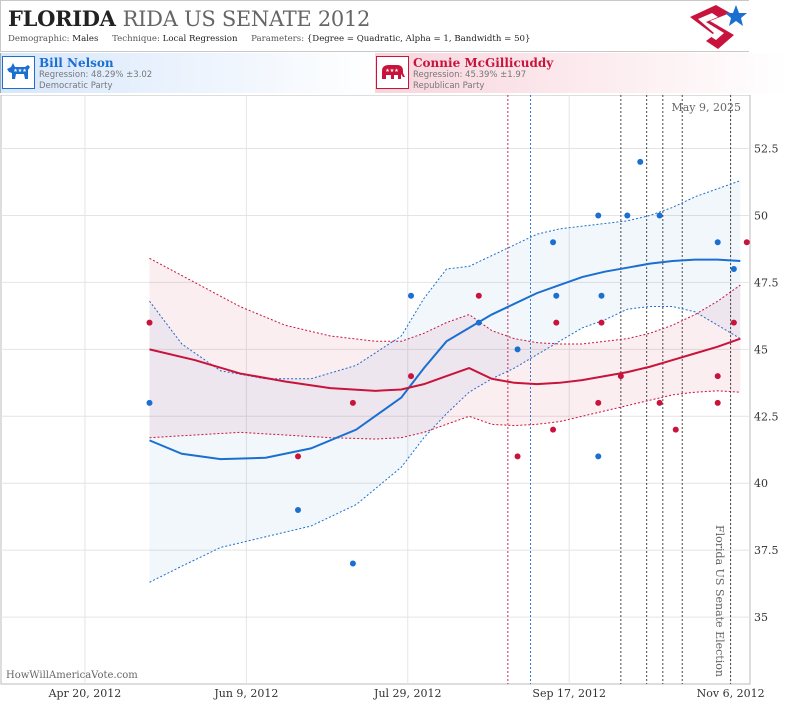  Describe the element at coordinates (39, 39) in the screenshot. I see `demographic-label: Demographic:` at that location.